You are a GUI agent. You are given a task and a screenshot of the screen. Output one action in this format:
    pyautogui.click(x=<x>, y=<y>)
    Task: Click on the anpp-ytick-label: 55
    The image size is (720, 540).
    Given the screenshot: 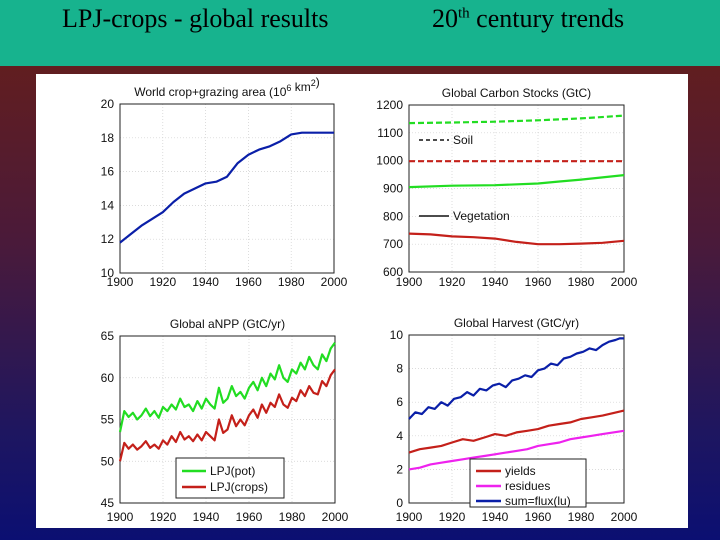 What is the action you would take?
    pyautogui.click(x=108, y=420)
    